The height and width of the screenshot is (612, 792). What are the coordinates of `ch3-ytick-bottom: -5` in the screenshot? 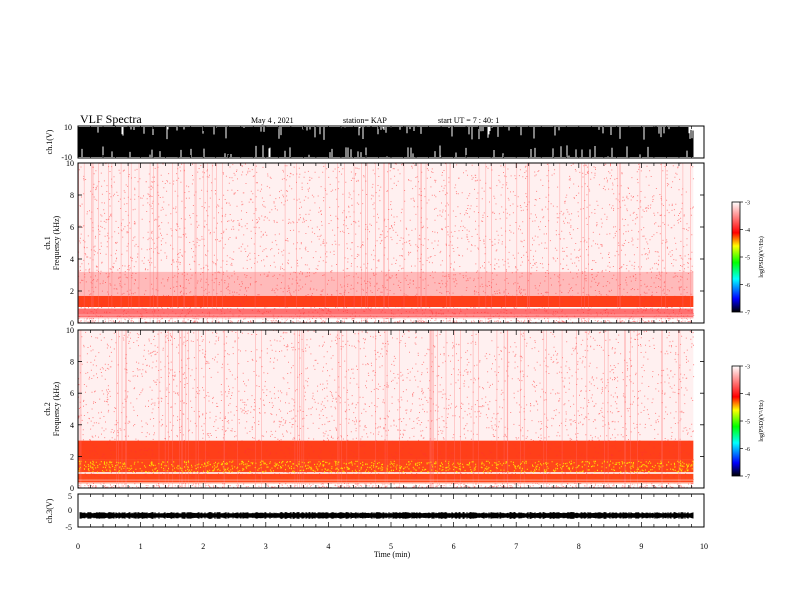 It's located at (68, 527).